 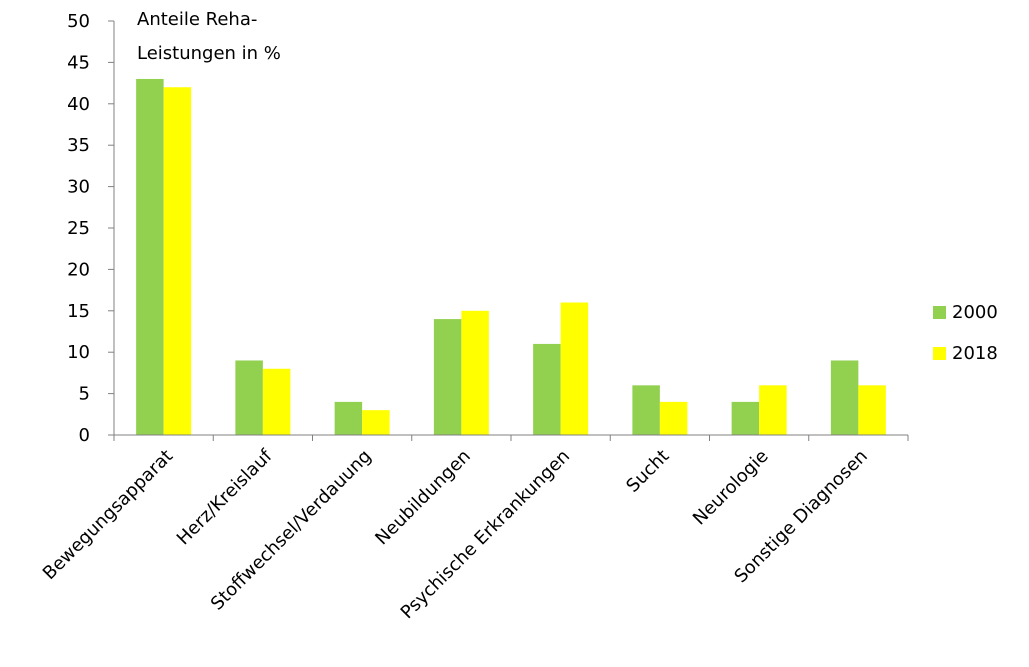 I want to click on y-tick-label: 15, so click(x=78, y=311).